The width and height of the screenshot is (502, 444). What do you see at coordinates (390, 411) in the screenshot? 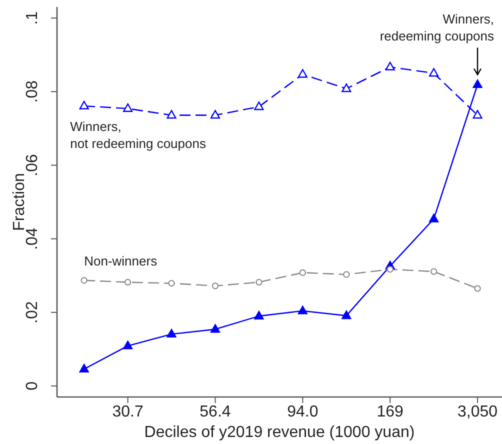
I see `x-tick-label: 169` at bounding box center [390, 411].